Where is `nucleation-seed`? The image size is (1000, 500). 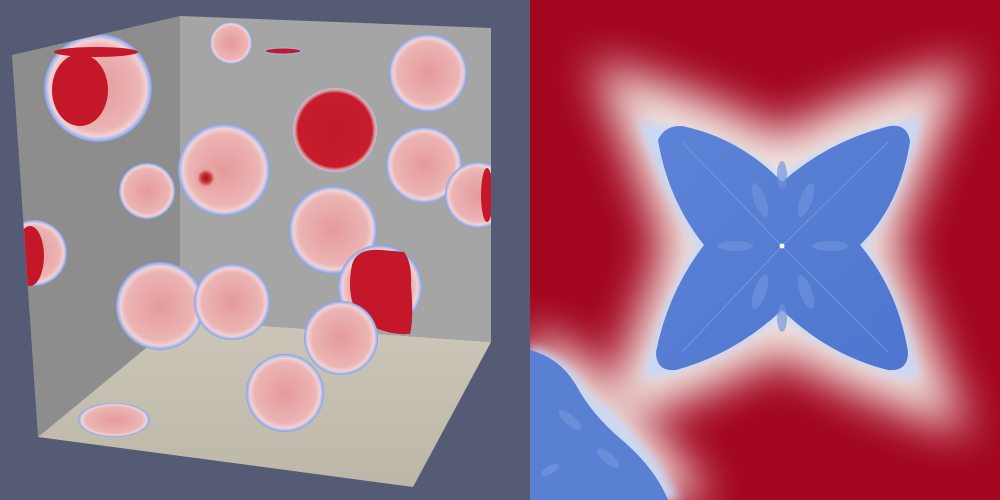 nucleation-seed is located at coordinates (206, 178).